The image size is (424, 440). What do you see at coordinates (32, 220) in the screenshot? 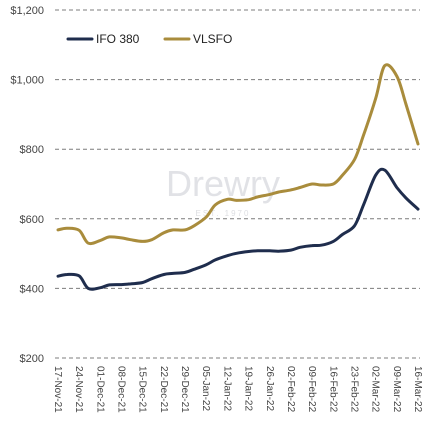
I see `y-tick-label: $600` at bounding box center [32, 220].